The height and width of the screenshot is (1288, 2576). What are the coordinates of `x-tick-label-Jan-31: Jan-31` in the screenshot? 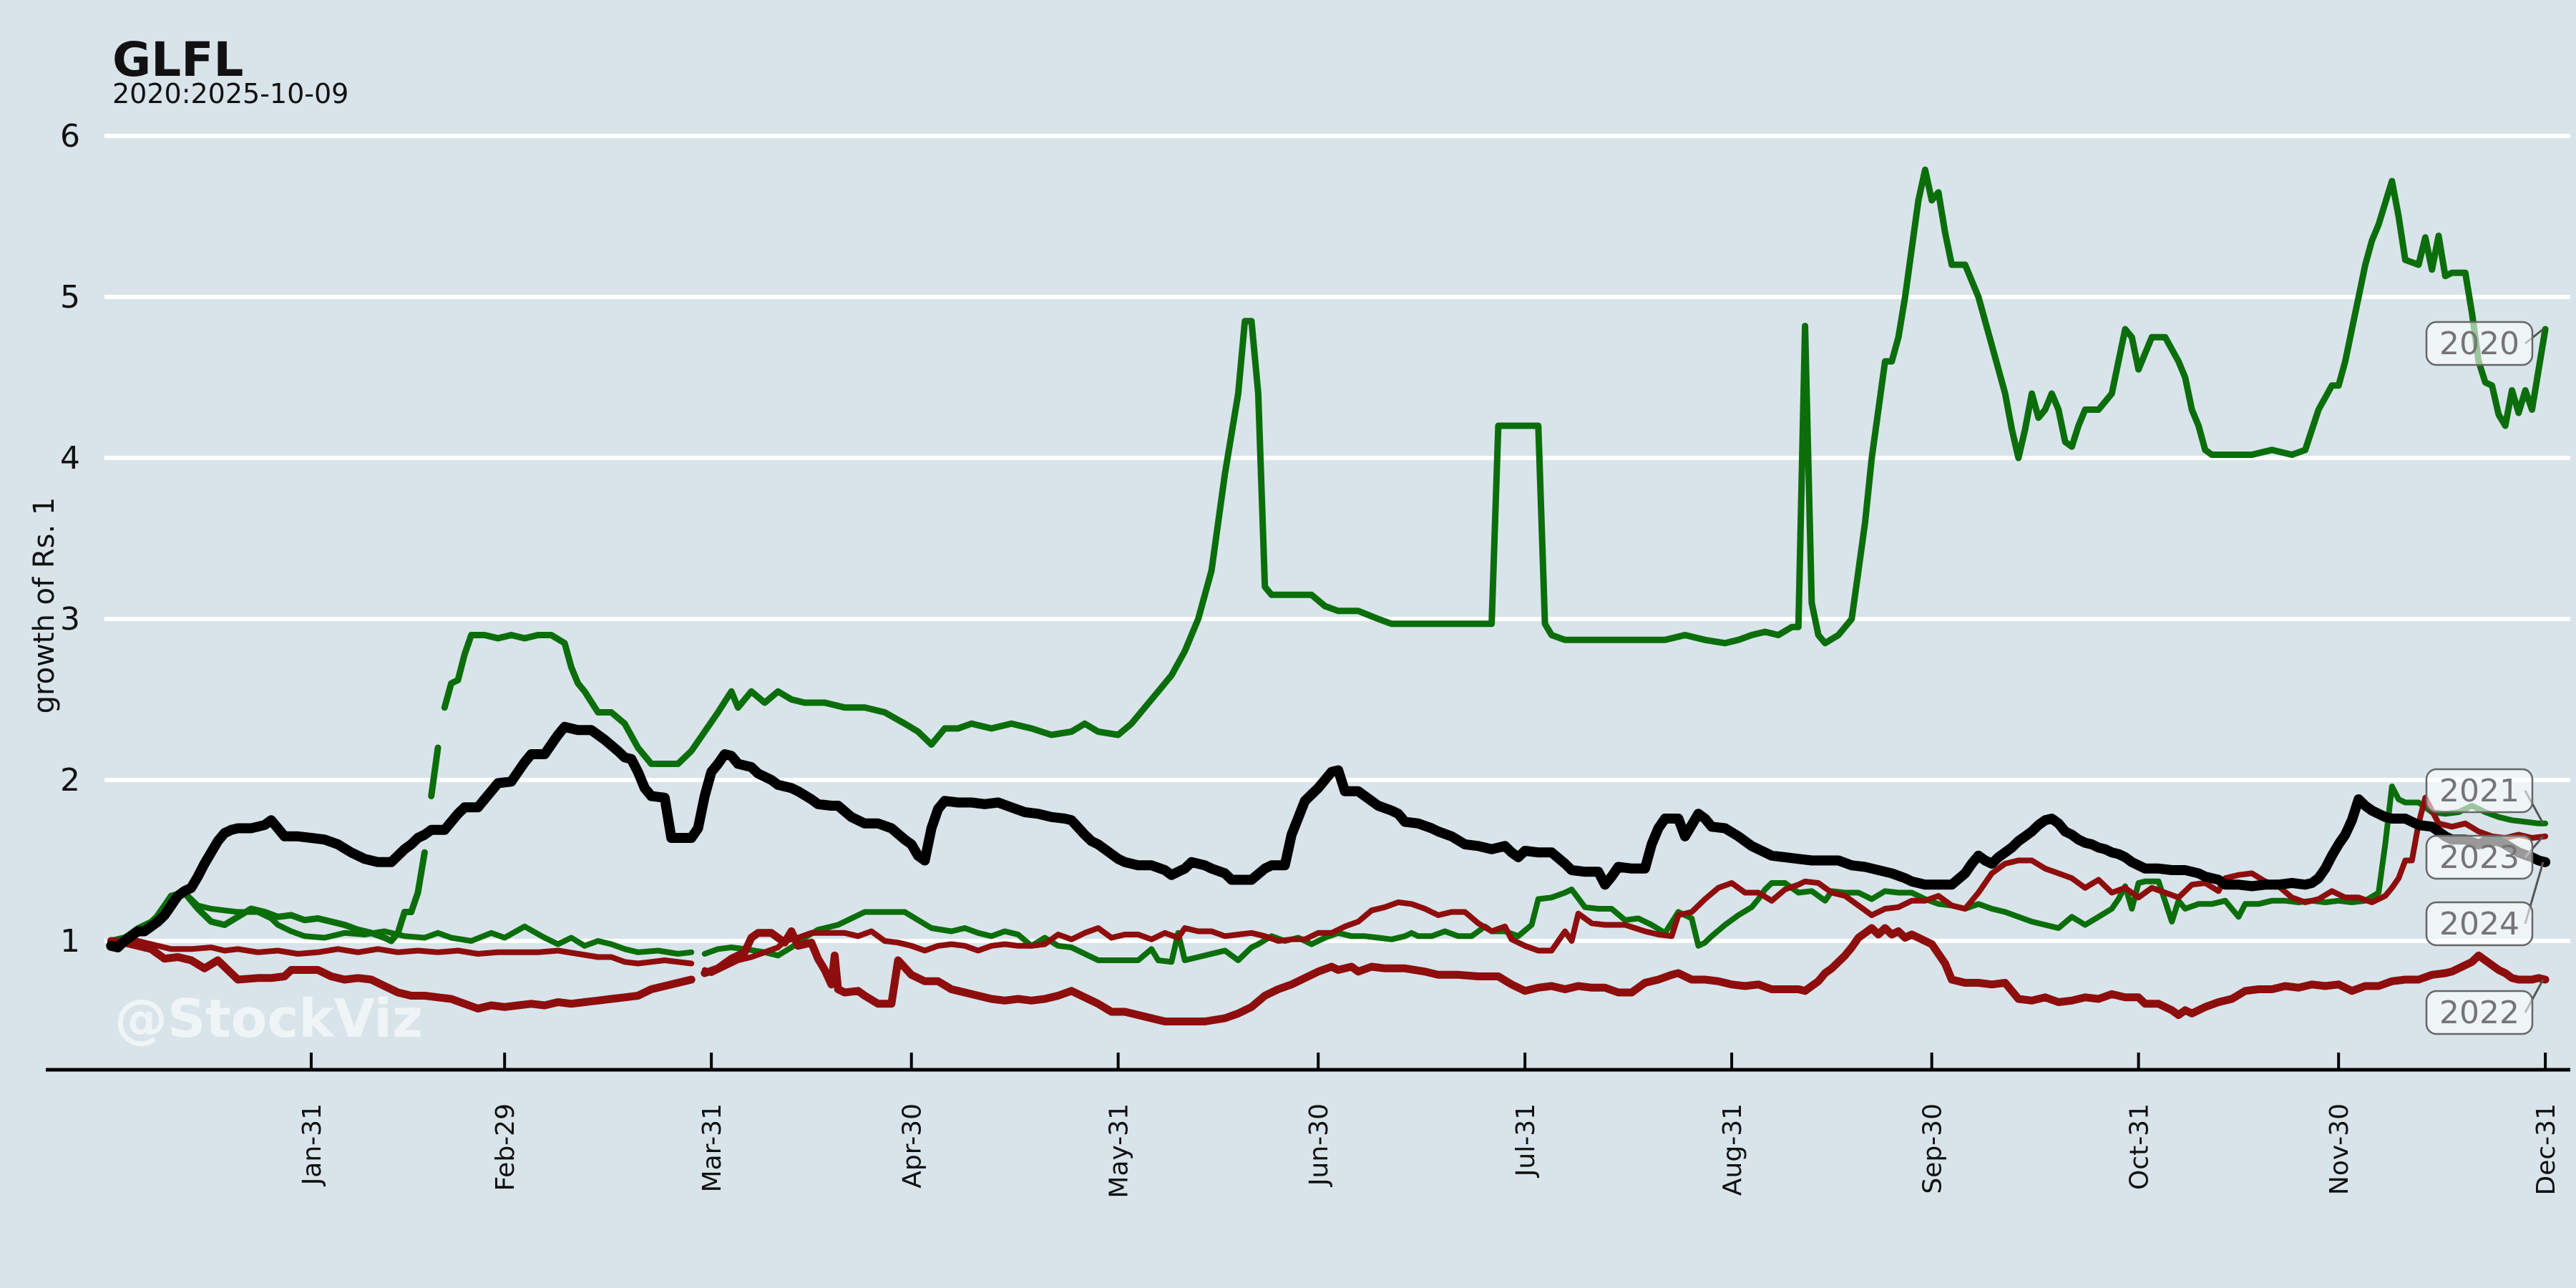 It's located at (312, 1144).